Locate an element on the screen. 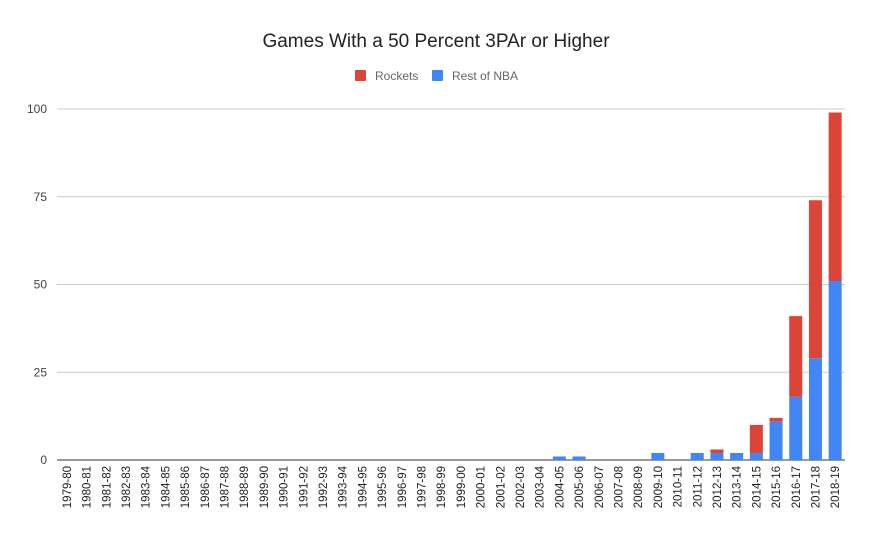 This screenshot has width=871, height=543. x-tick-label: 2001-02 is located at coordinates (501, 487).